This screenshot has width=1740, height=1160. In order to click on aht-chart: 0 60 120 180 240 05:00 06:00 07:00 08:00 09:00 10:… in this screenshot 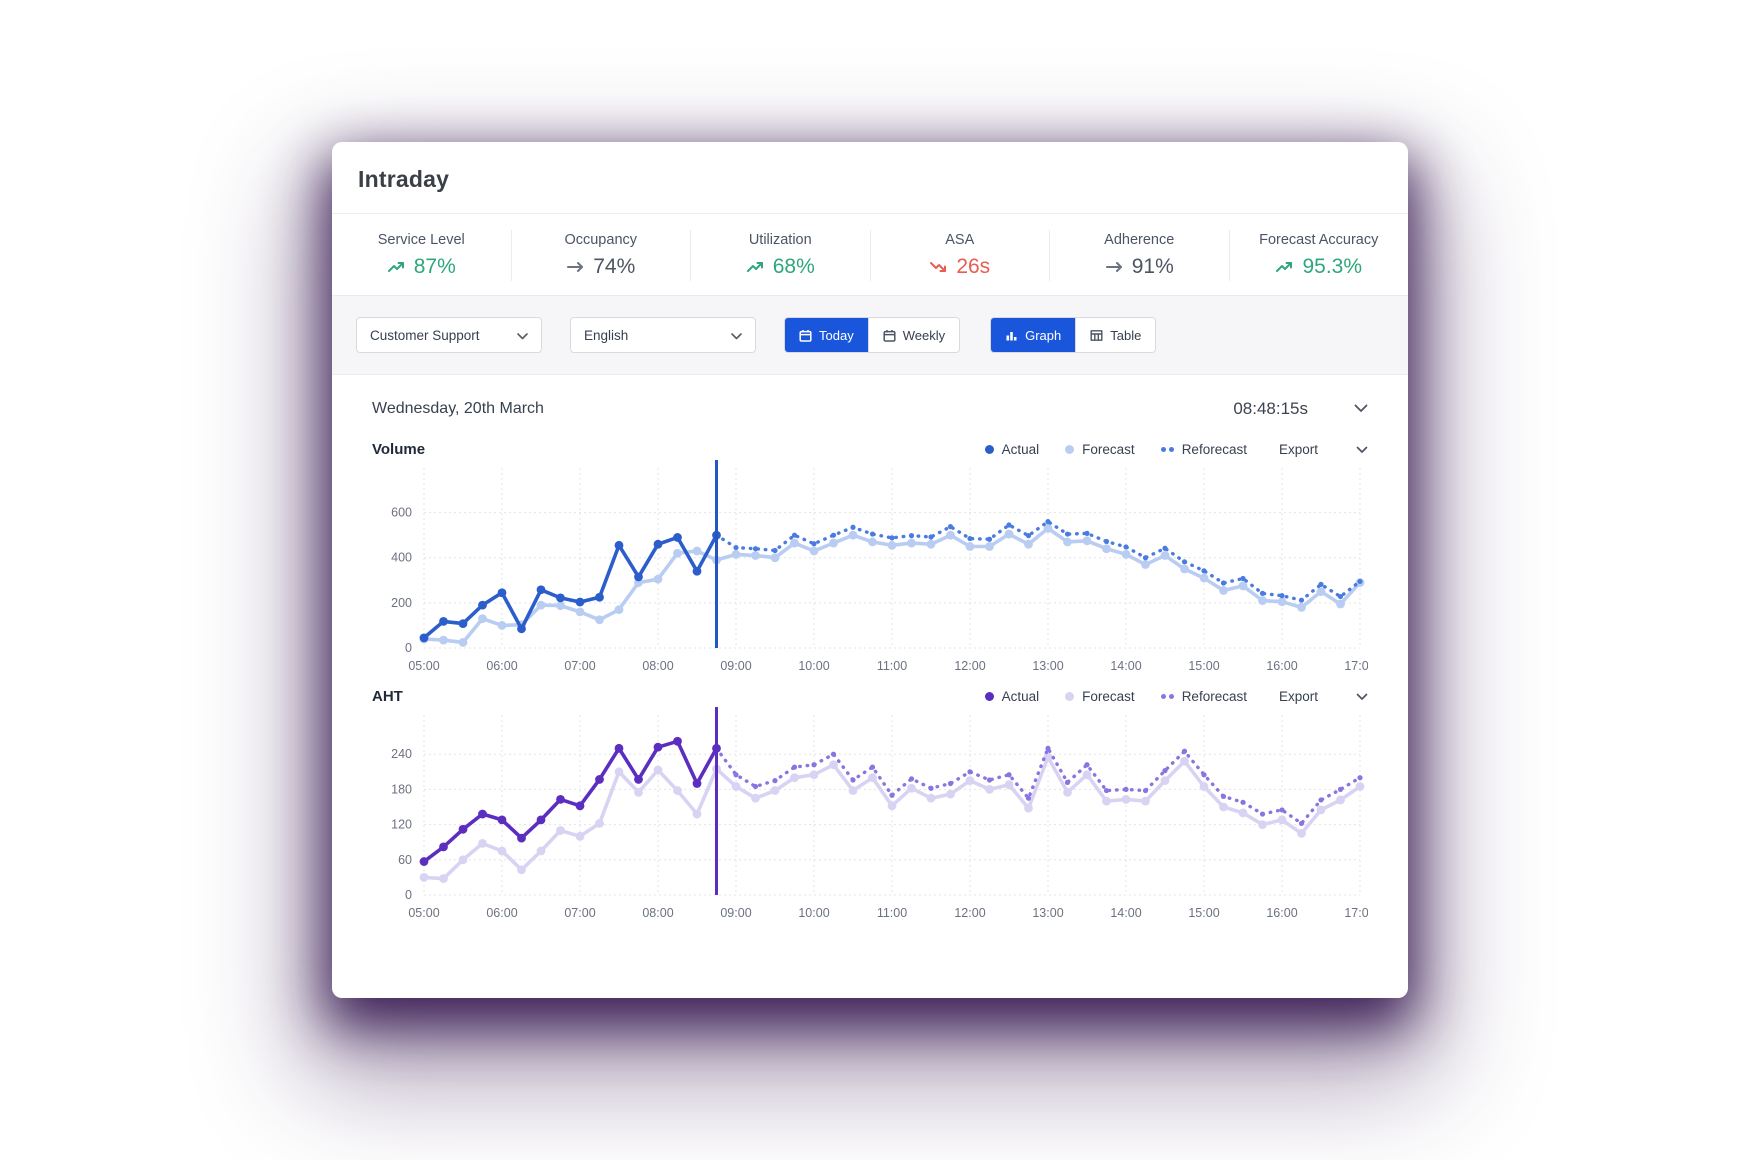, I will do `click(879, 813)`.